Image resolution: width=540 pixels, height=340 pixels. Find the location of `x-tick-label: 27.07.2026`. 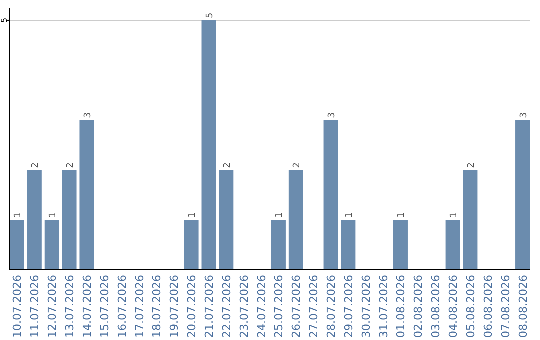

x-tick-label: 27.07.2026 is located at coordinates (314, 306).